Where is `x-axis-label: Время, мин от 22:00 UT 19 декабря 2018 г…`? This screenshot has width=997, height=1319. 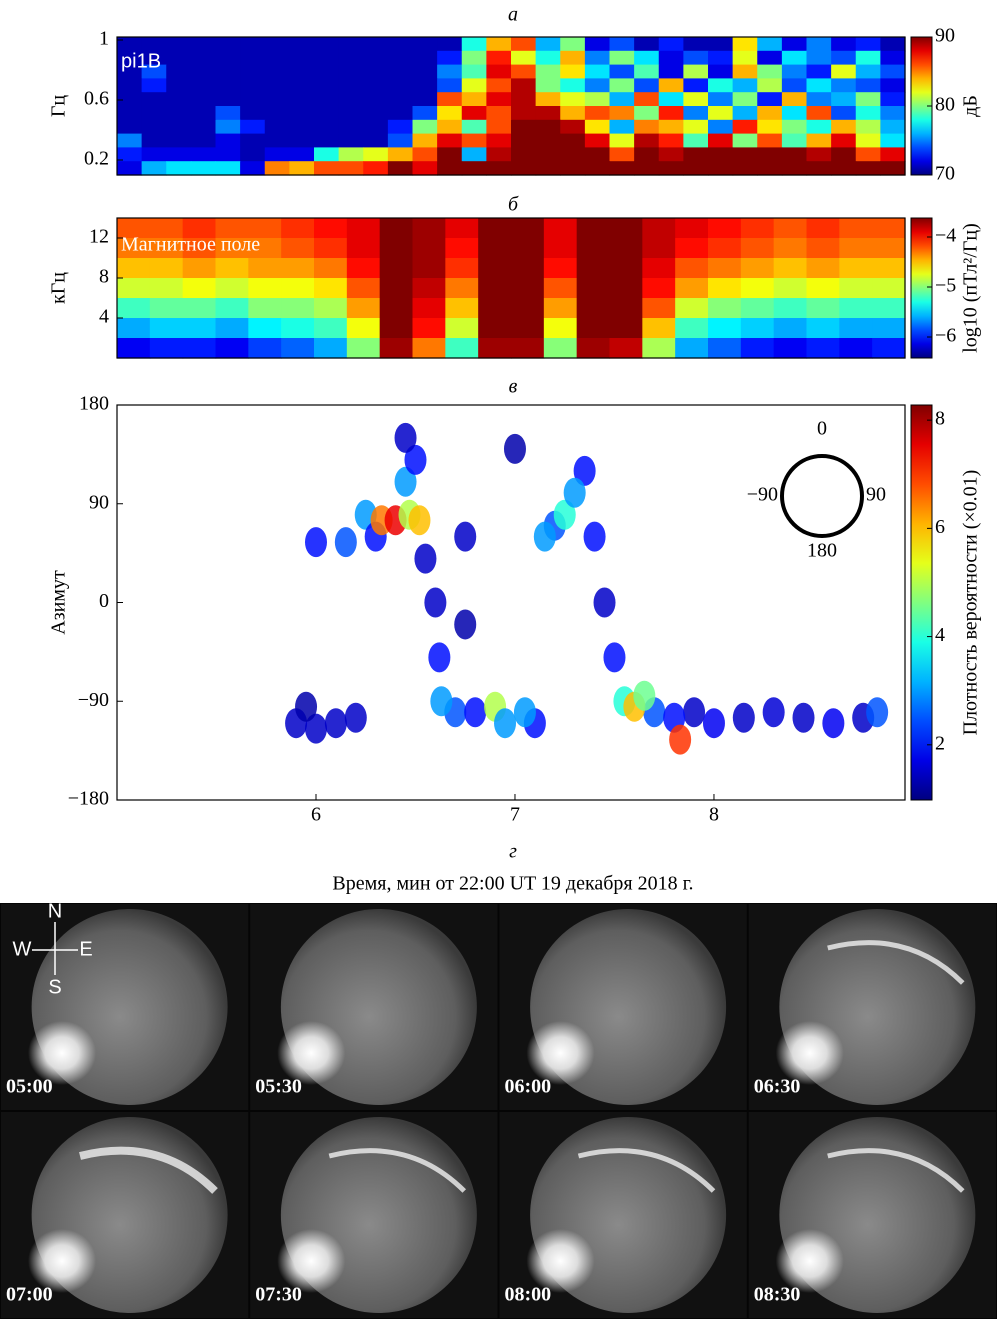 x-axis-label: Время, мин от 22:00 UT 19 декабря 2018 г… is located at coordinates (512, 884).